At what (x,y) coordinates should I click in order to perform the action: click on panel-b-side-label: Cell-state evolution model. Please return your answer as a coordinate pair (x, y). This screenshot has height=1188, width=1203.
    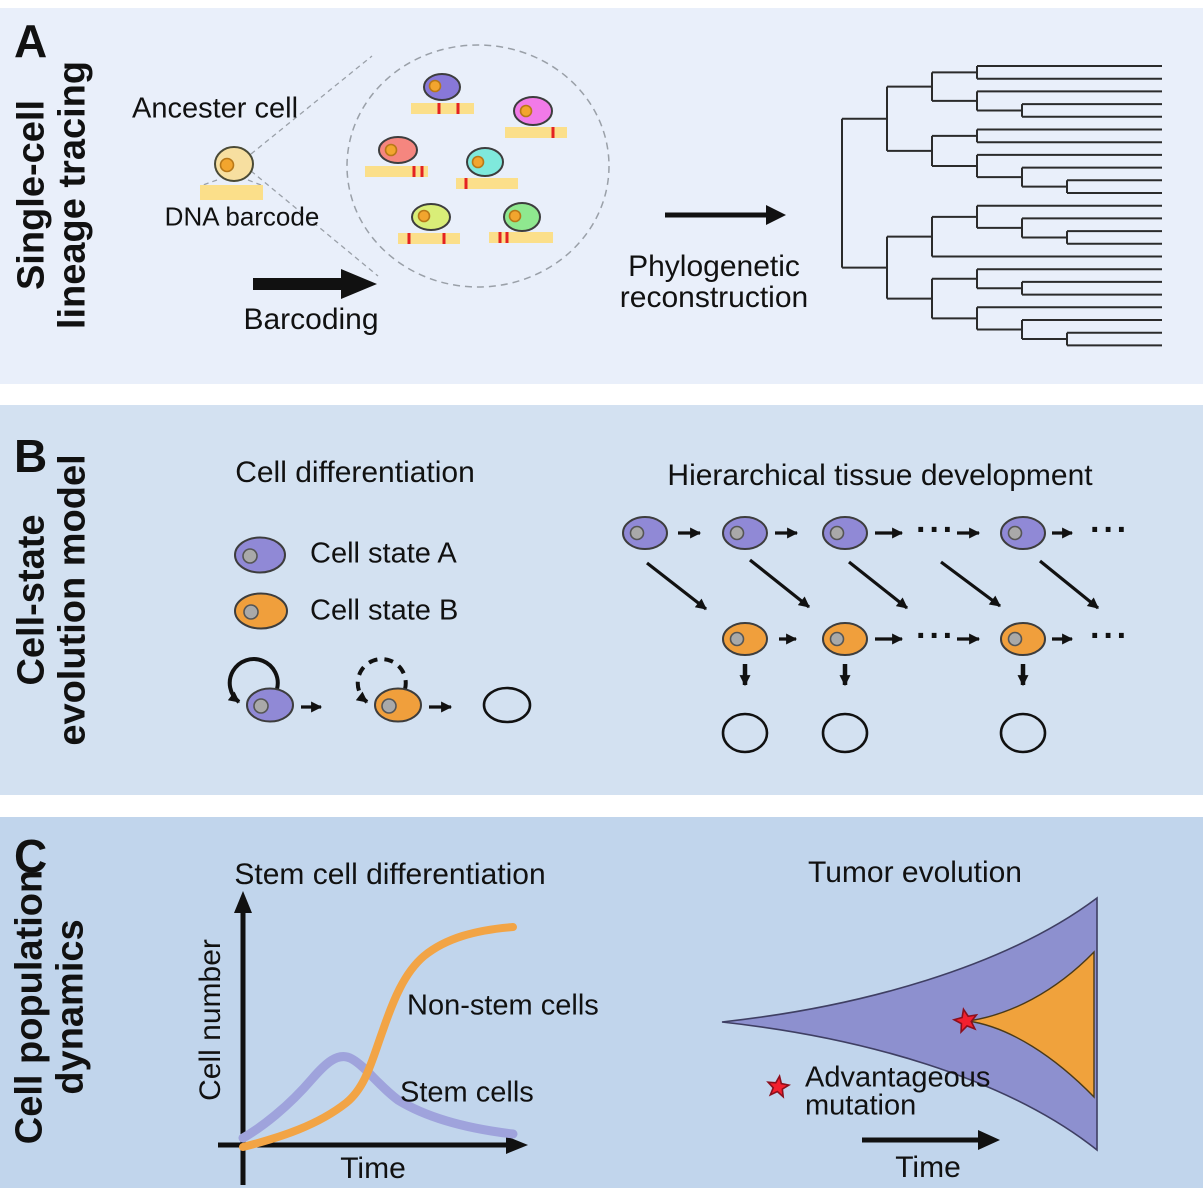
    Looking at the image, I should click on (51, 600).